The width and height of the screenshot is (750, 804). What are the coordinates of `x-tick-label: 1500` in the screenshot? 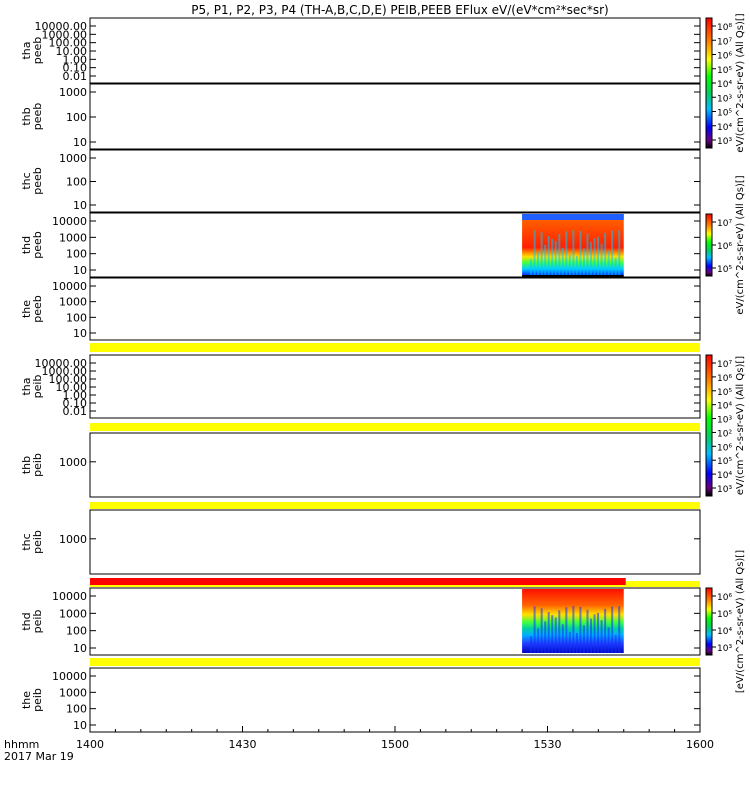 It's located at (395, 744).